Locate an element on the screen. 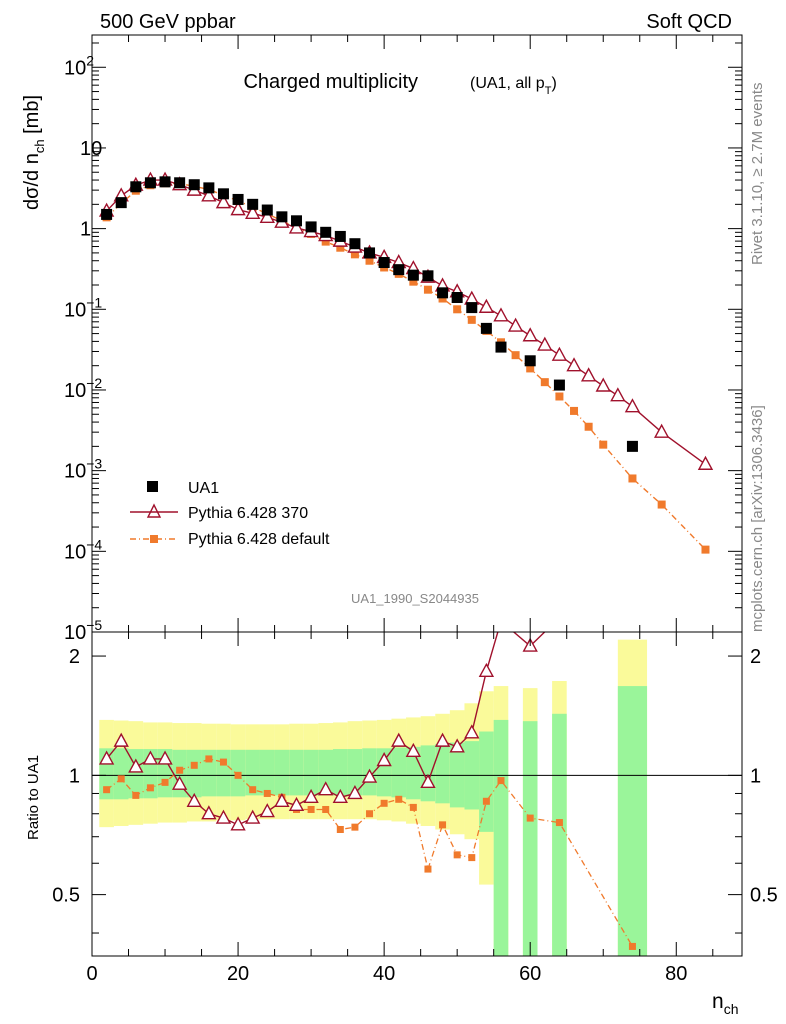 This screenshot has height=1024, width=786. header-right: Soft QCD is located at coordinates (689, 22).